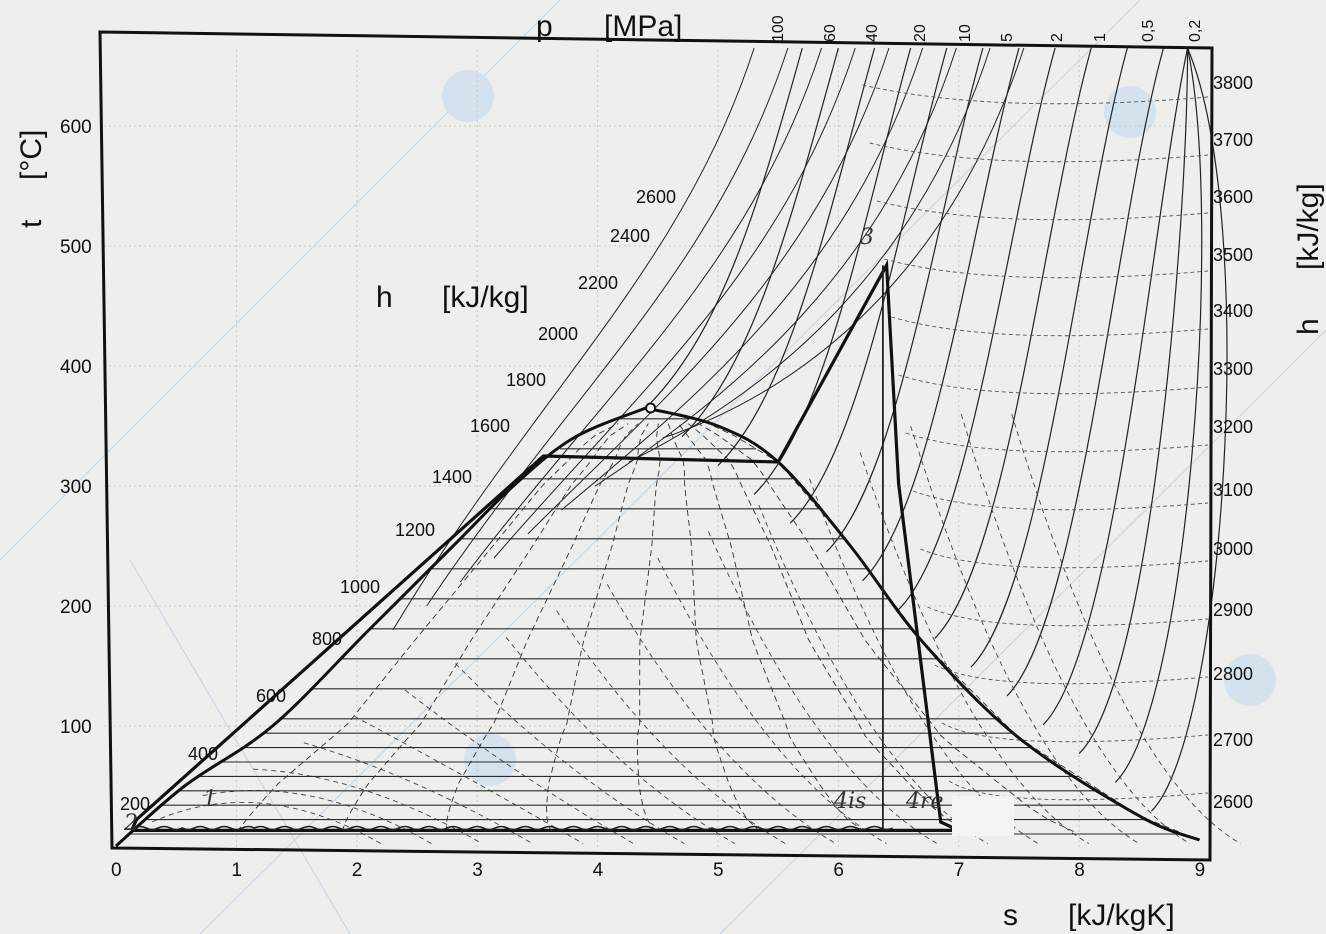 The height and width of the screenshot is (934, 1326). I want to click on enthalpy-label-inside: 1600, so click(490, 426).